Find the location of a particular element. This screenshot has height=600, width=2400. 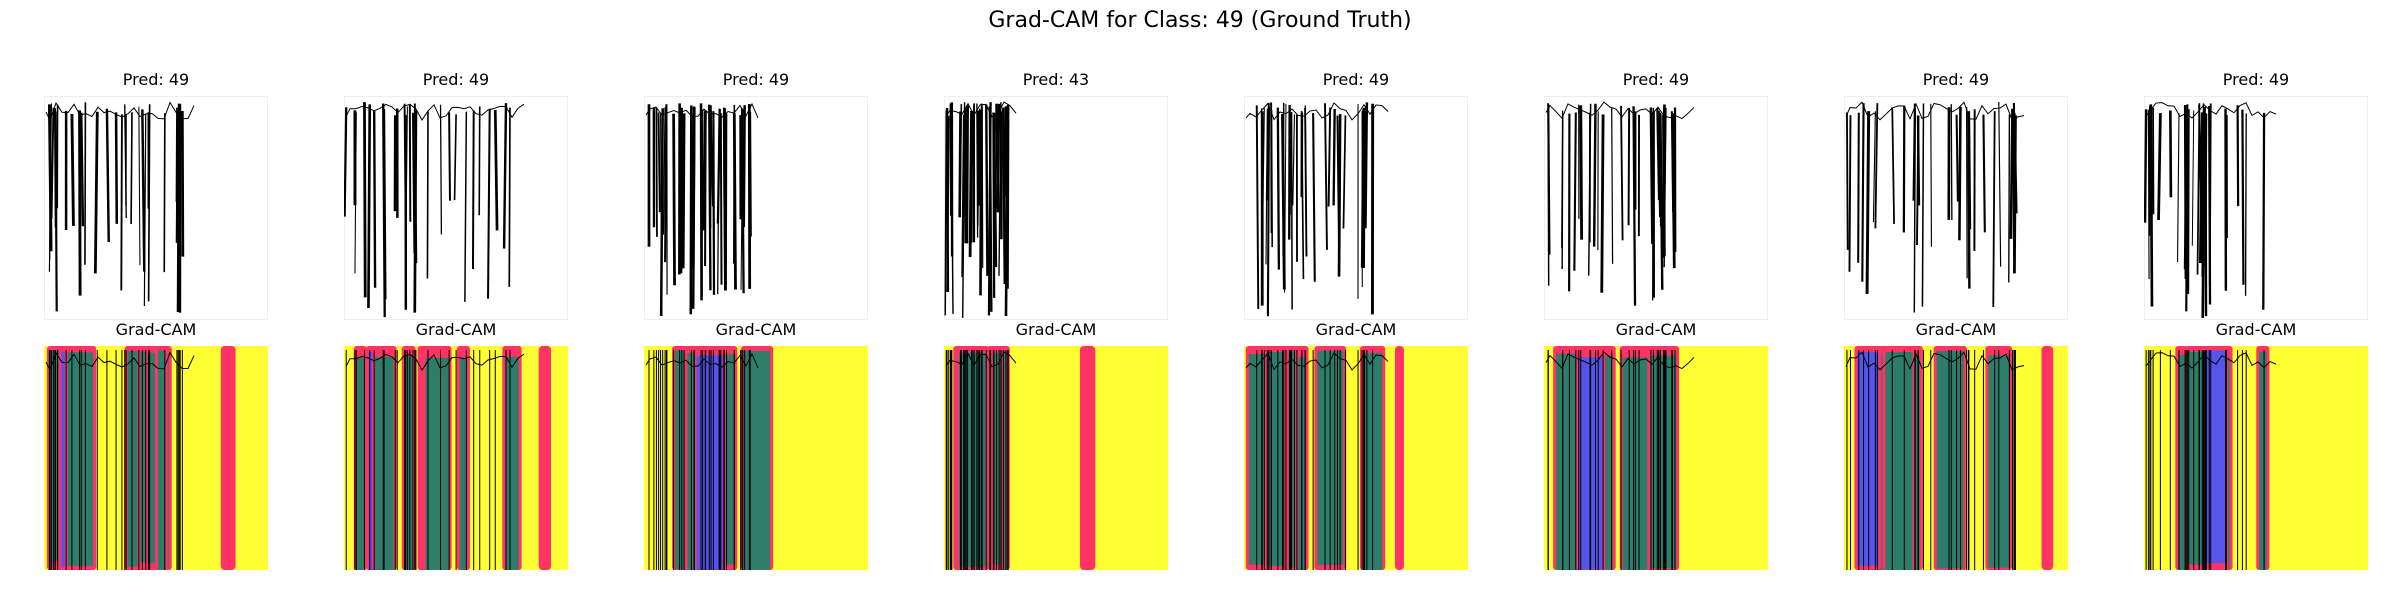

pred-label: Pred: 43 is located at coordinates (1056, 79).